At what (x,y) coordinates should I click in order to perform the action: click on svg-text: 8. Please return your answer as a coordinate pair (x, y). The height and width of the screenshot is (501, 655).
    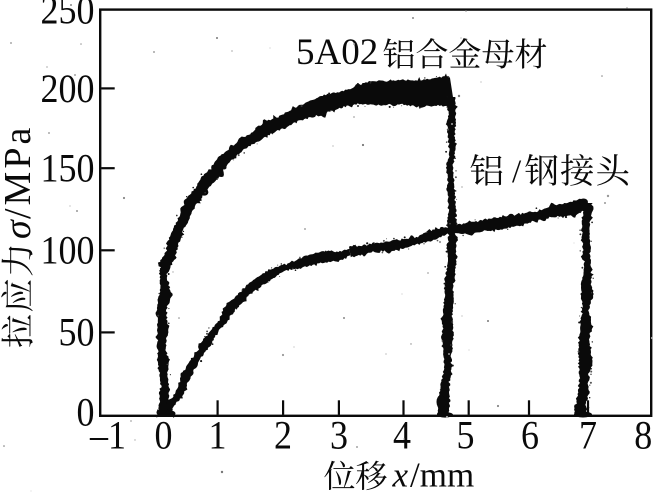
    Looking at the image, I should click on (643, 436).